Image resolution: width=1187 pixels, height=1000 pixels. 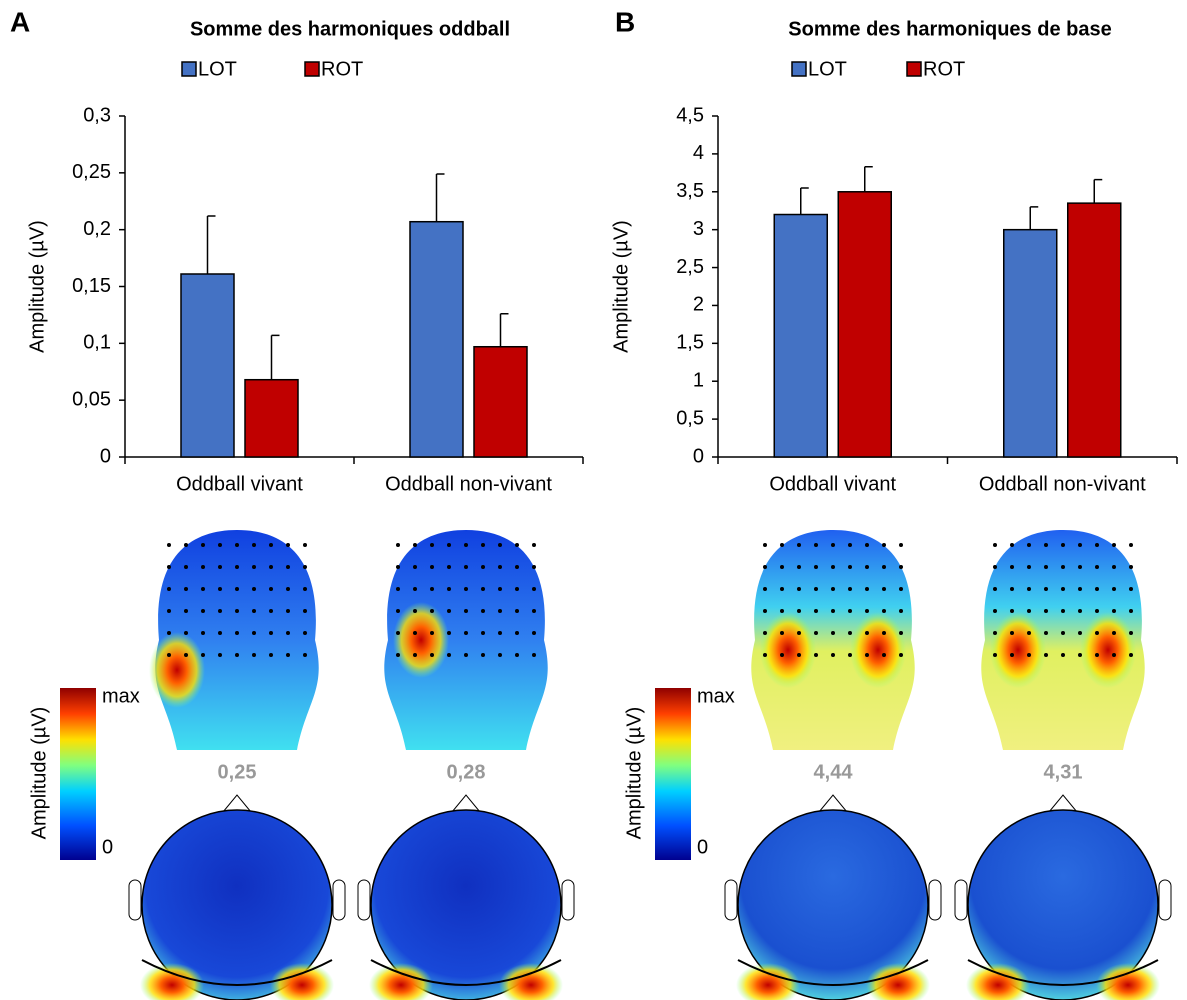 What do you see at coordinates (105, 456) in the screenshot?
I see `y-tick-label: 0` at bounding box center [105, 456].